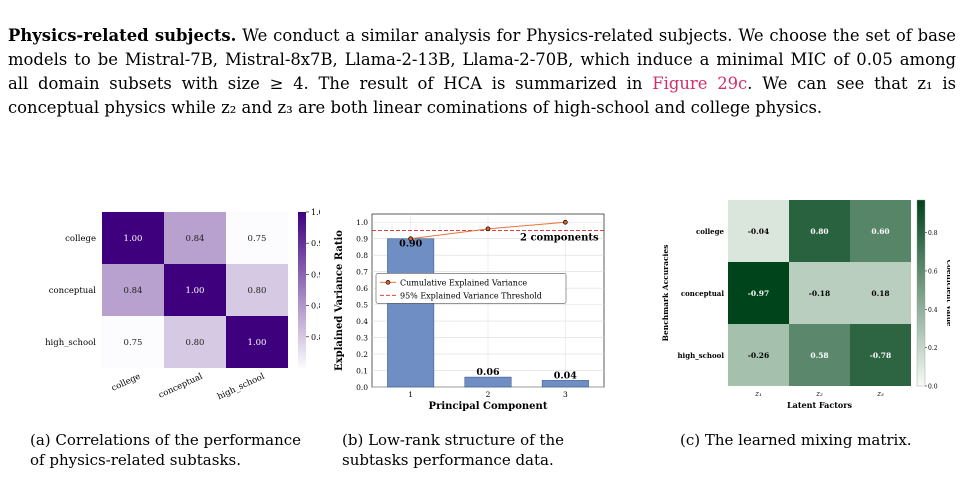 This screenshot has height=478, width=964. I want to click on row-tick-label: college, so click(80, 239).